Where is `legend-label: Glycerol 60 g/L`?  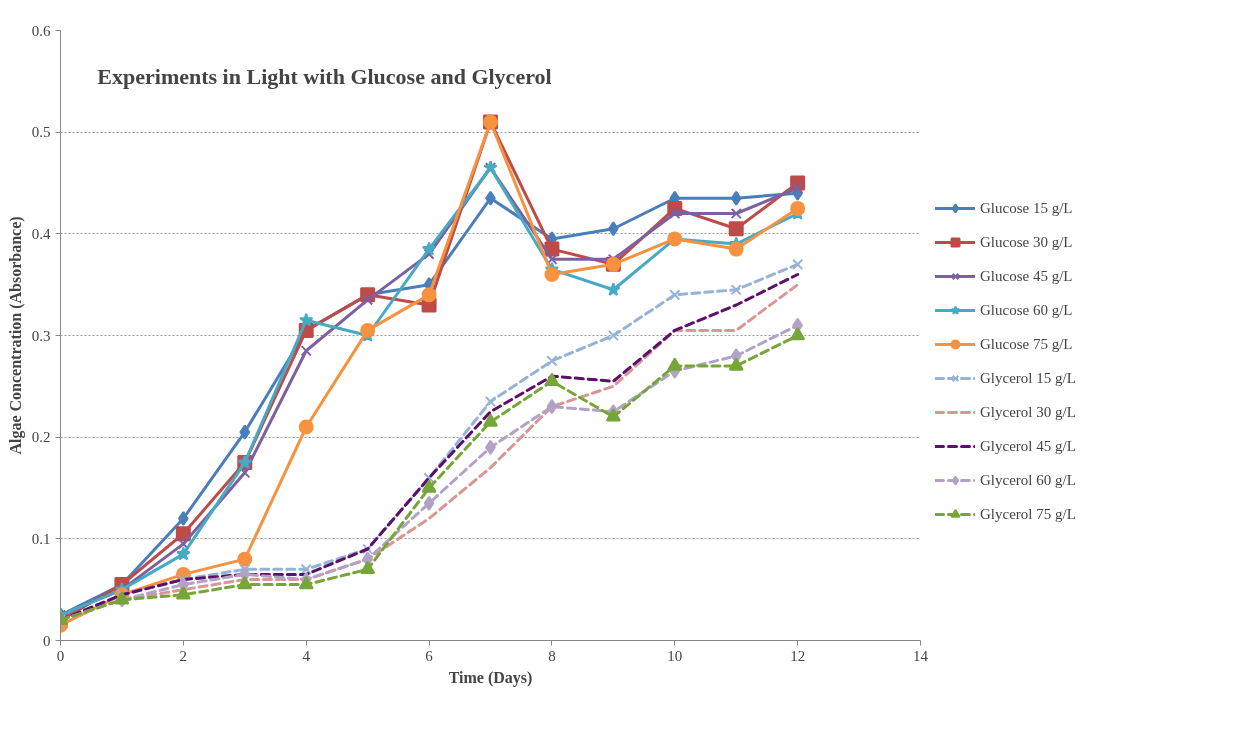
legend-label: Glycerol 60 g/L is located at coordinates (1028, 480).